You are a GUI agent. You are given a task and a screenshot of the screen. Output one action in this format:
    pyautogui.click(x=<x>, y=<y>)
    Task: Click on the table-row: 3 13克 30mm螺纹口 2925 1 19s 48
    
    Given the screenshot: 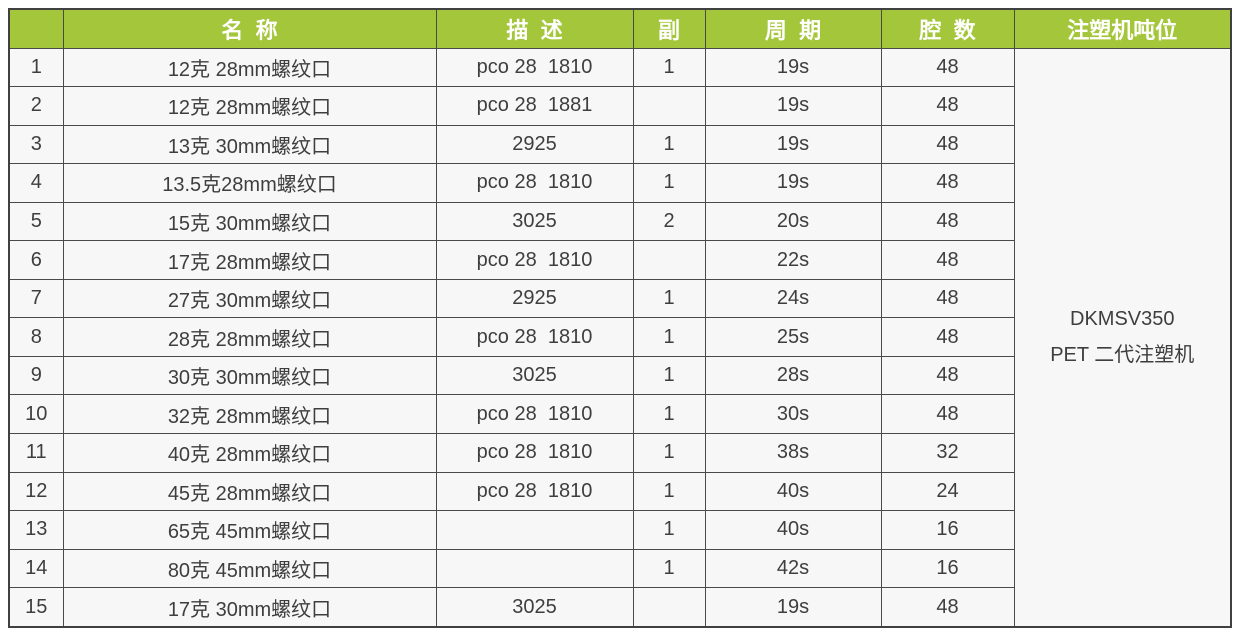 What is the action you would take?
    pyautogui.click(x=619, y=144)
    